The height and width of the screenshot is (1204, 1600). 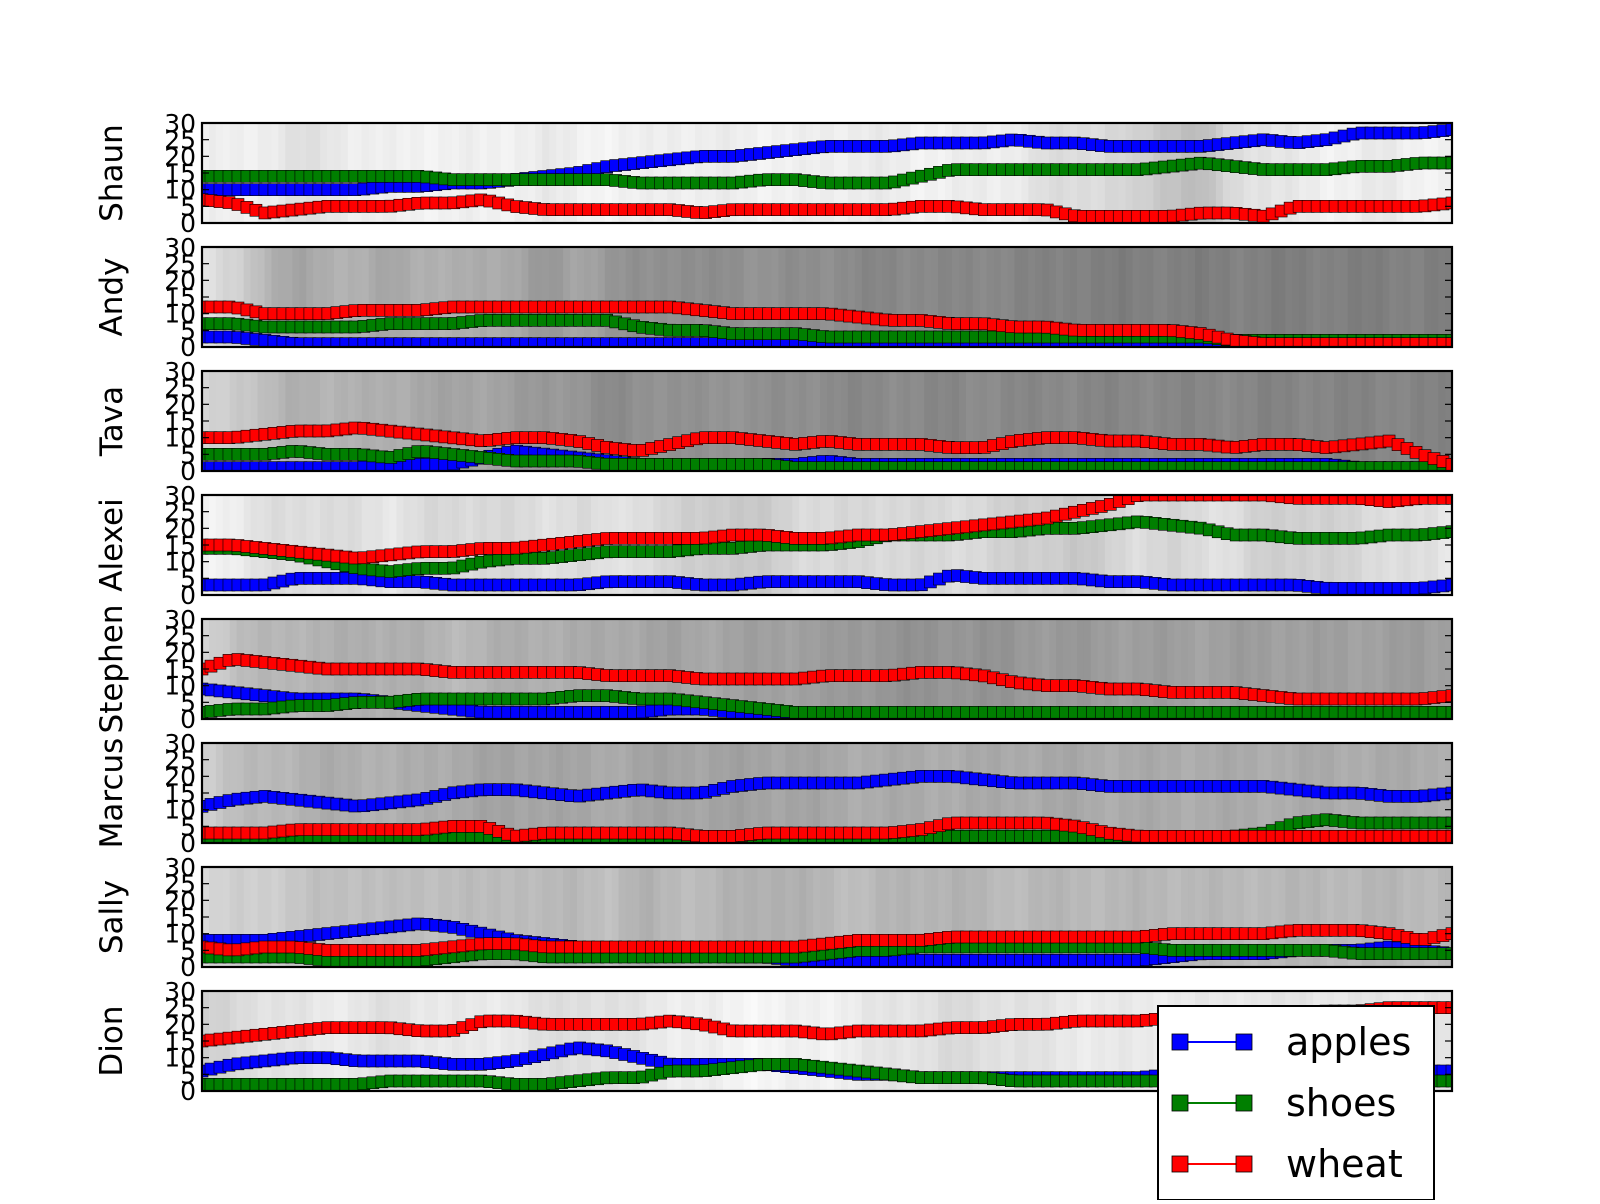 I want to click on panel-ylabel: Andy, so click(x=112, y=297).